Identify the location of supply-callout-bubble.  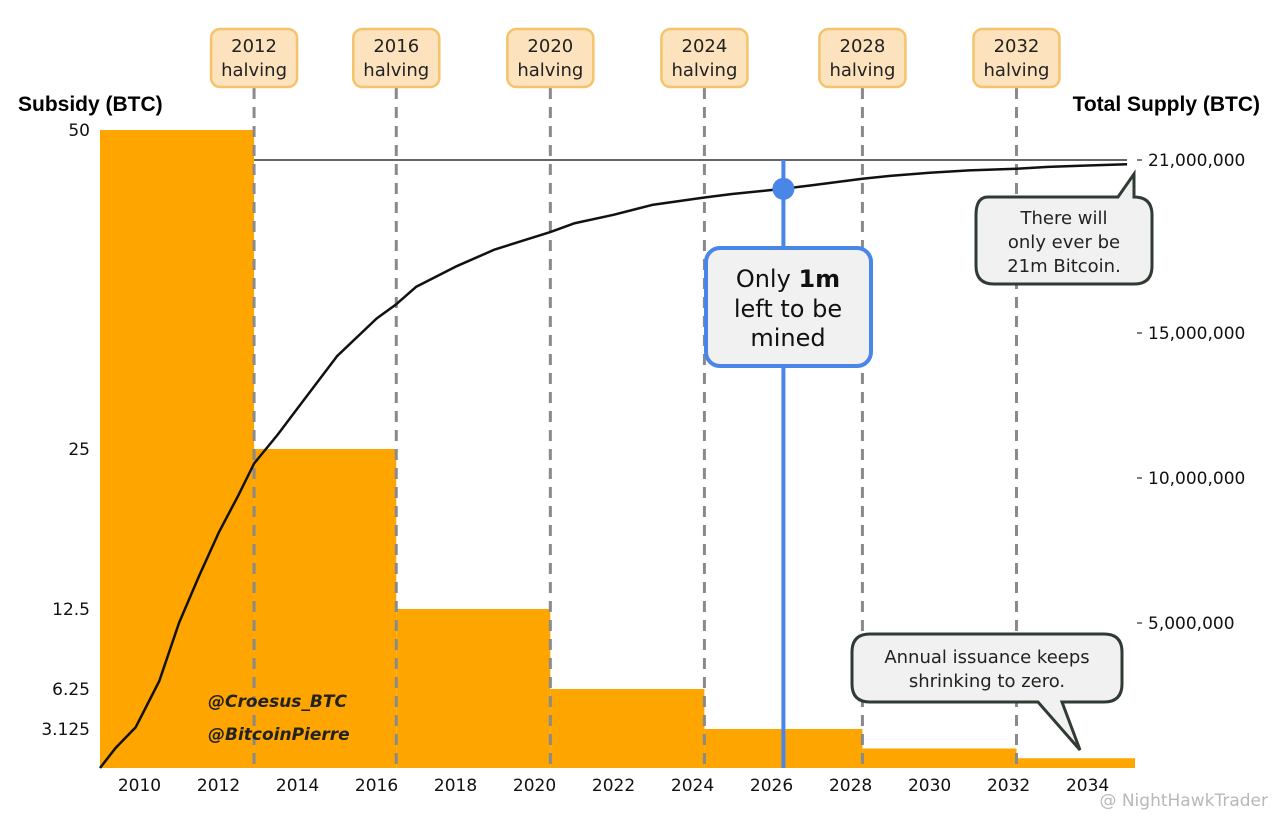
(1064, 227).